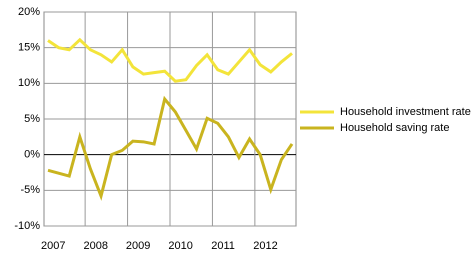  I want to click on x-tick-label: 2010, so click(180, 246).